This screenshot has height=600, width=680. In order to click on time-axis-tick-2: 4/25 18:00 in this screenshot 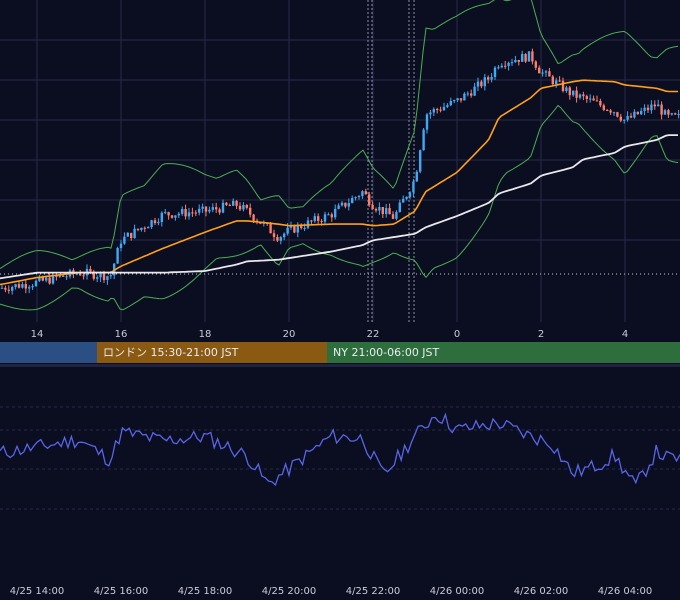, I will do `click(205, 591)`.